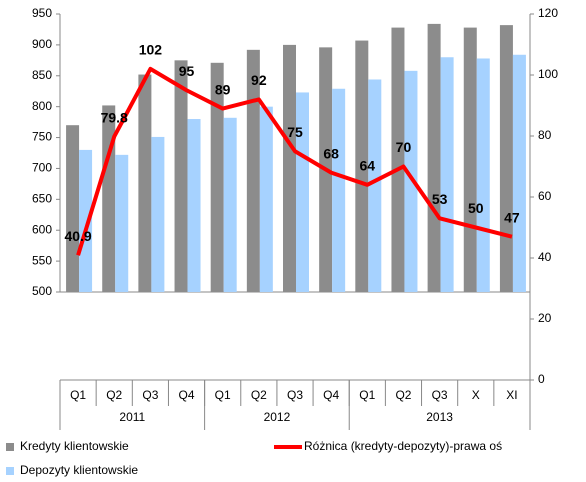 The height and width of the screenshot is (482, 586). What do you see at coordinates (511, 395) in the screenshot?
I see `x-tick-label: XI` at bounding box center [511, 395].